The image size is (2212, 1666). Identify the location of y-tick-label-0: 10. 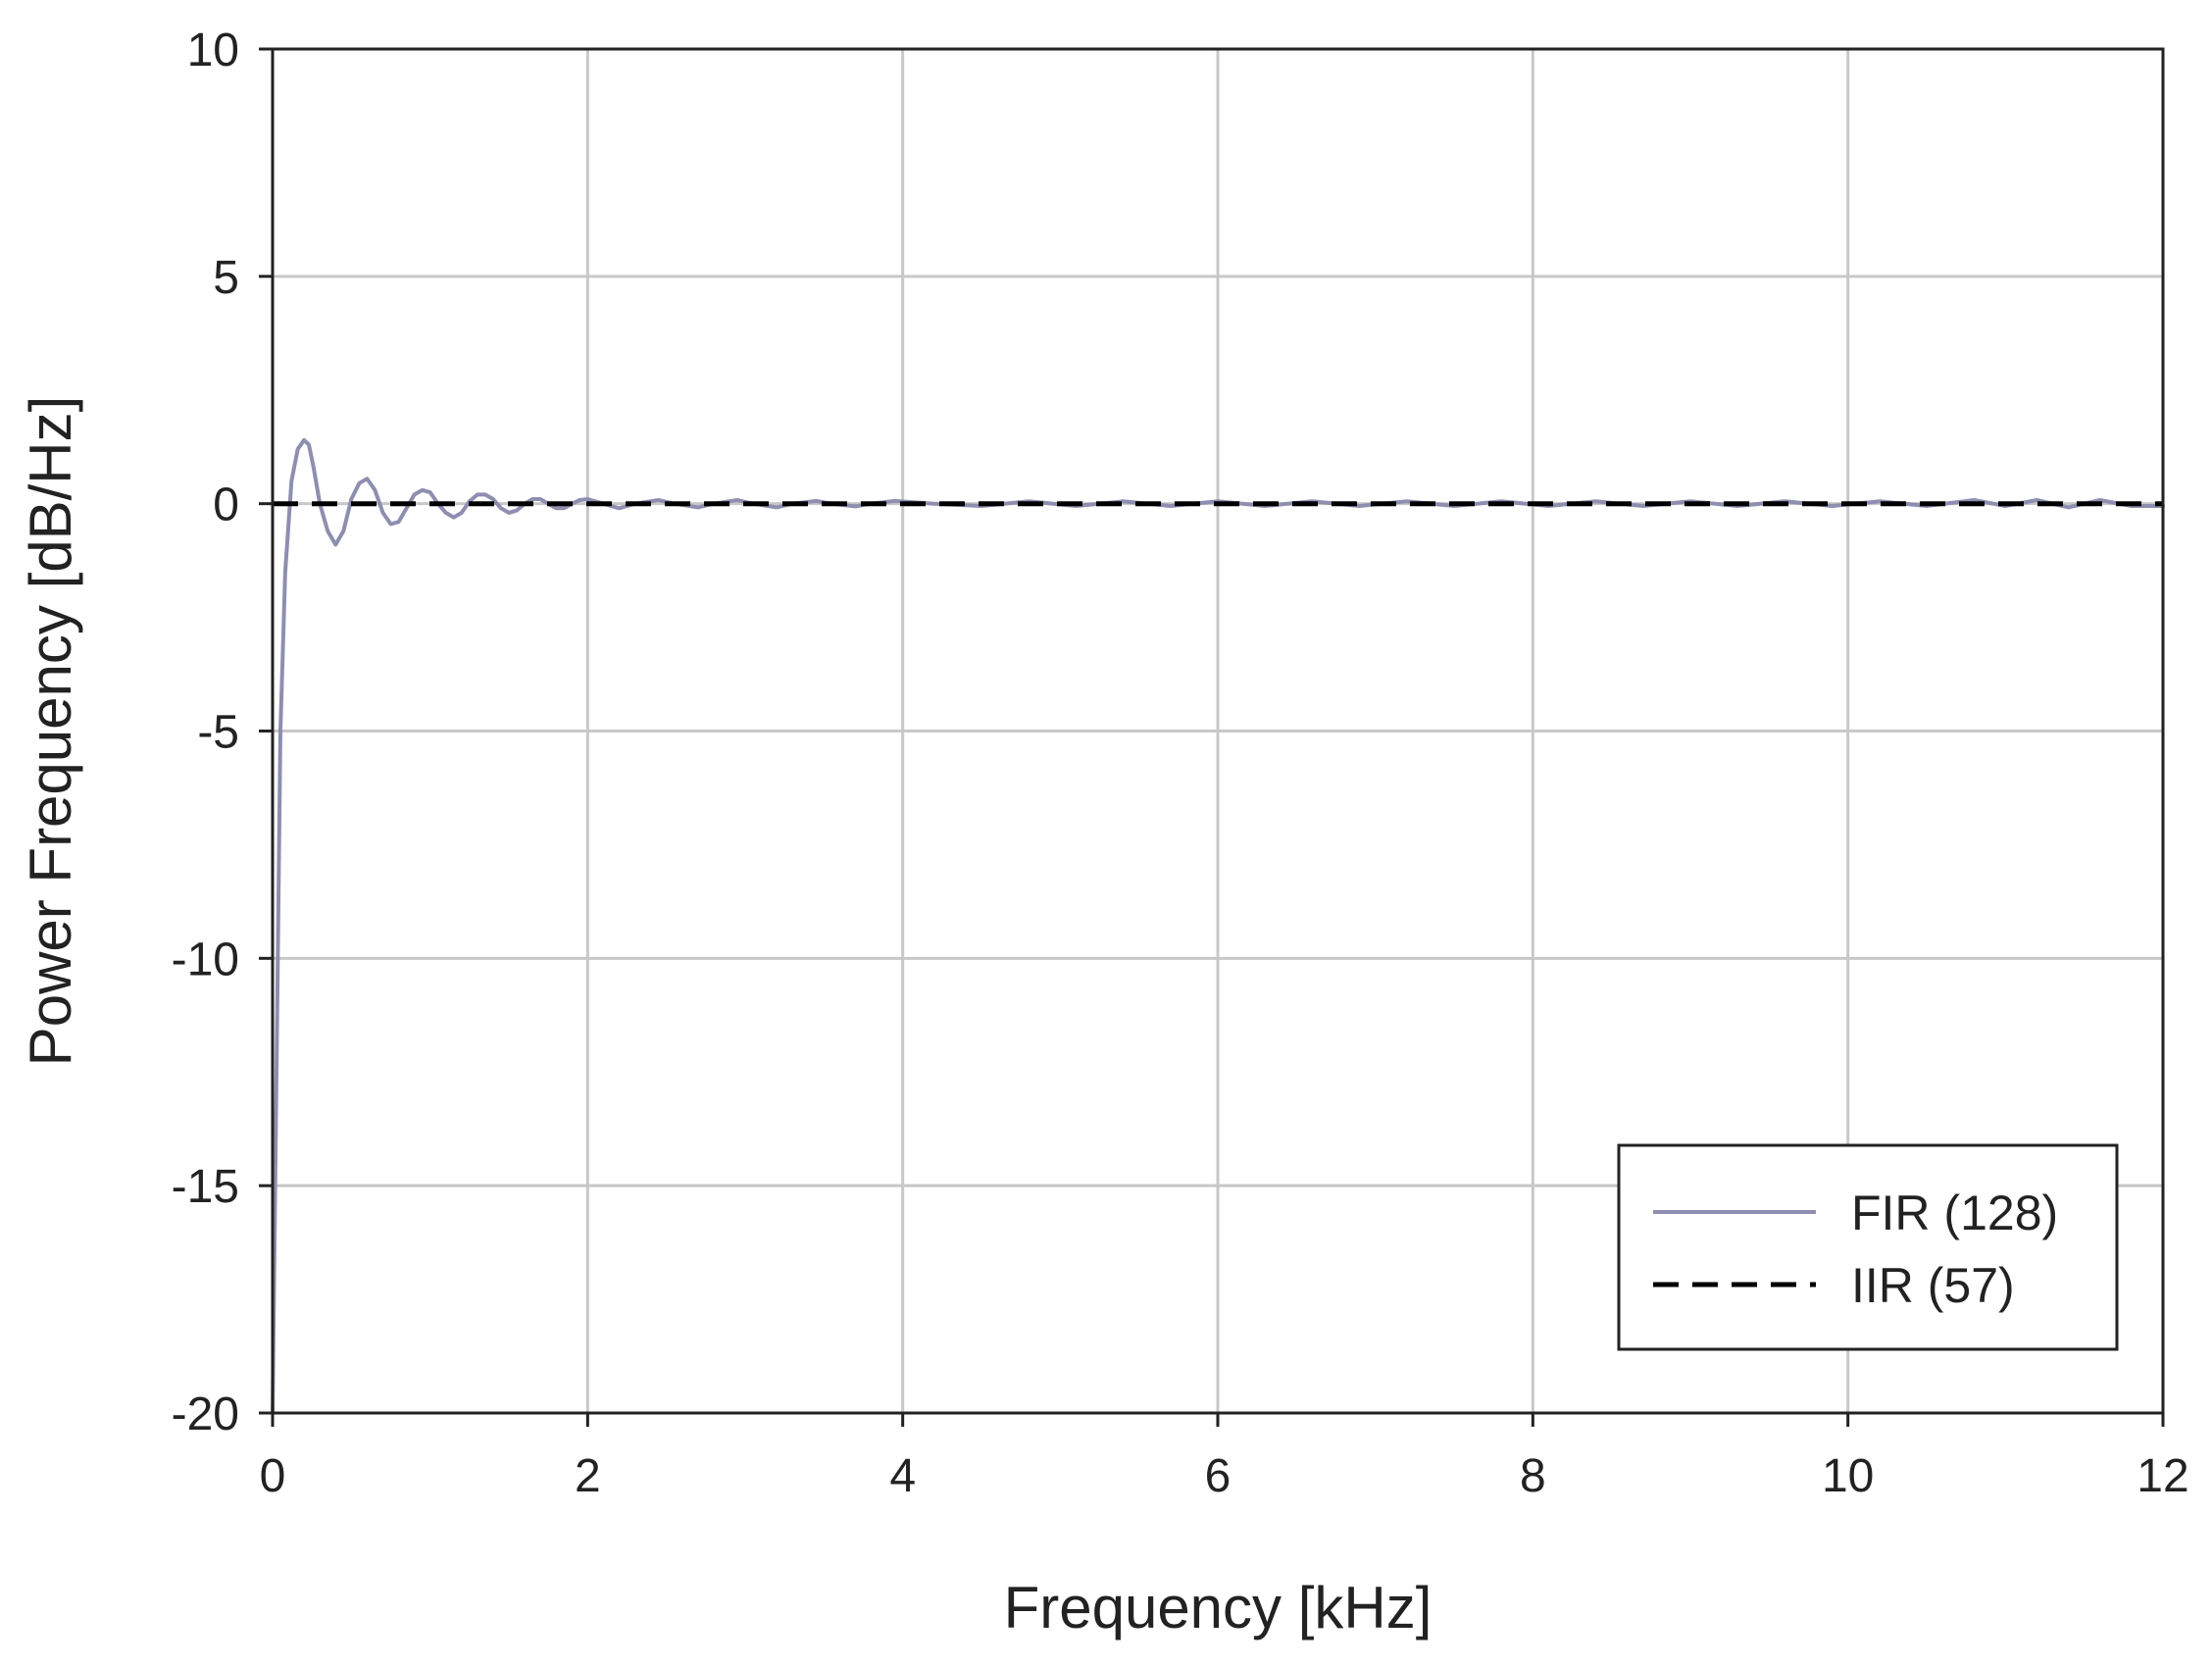
(213, 50).